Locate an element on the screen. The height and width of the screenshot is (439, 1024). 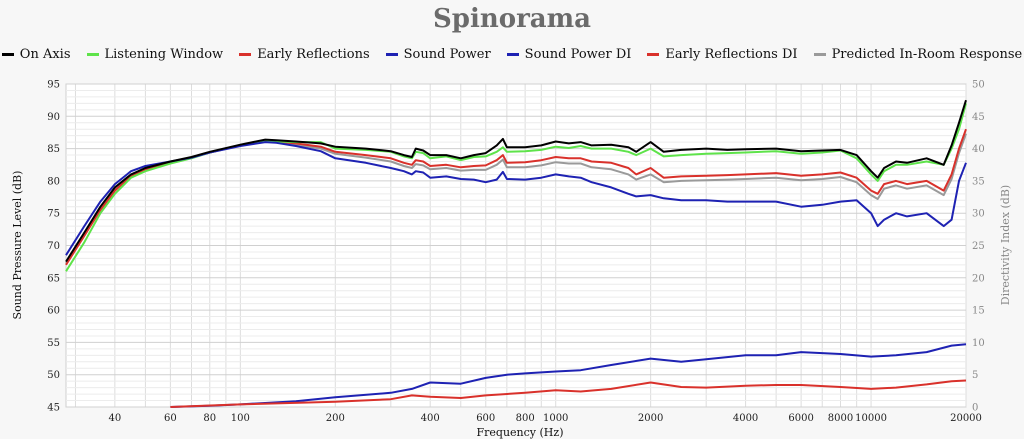
y2-tick-label: 10 is located at coordinates (978, 343).